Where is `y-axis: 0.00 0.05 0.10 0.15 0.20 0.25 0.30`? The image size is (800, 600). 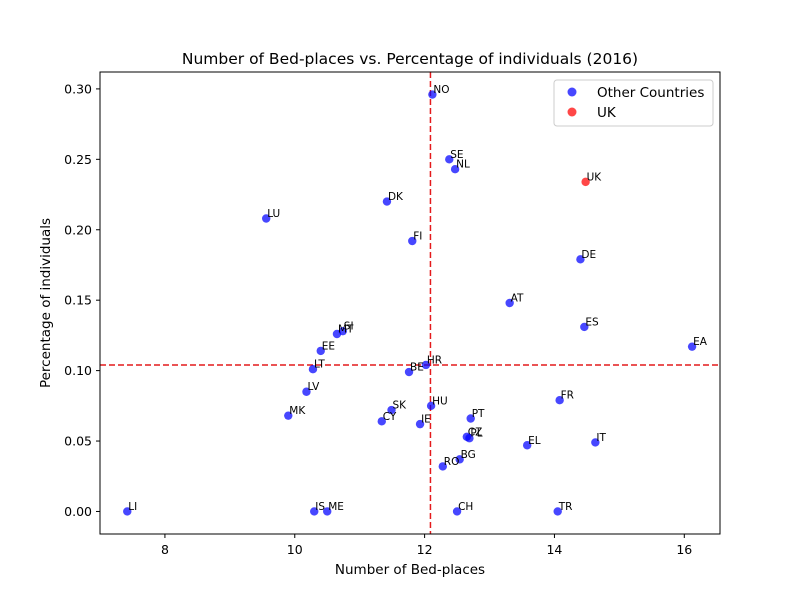 y-axis: 0.00 0.05 0.10 0.15 0.20 0.25 0.30 is located at coordinates (82, 300).